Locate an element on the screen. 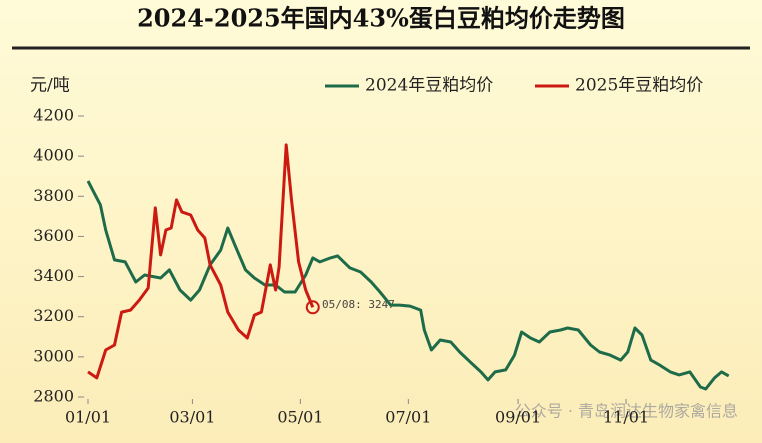  watermark: 公众号 · 青岛润达生物家禽信息 is located at coordinates (626, 411).